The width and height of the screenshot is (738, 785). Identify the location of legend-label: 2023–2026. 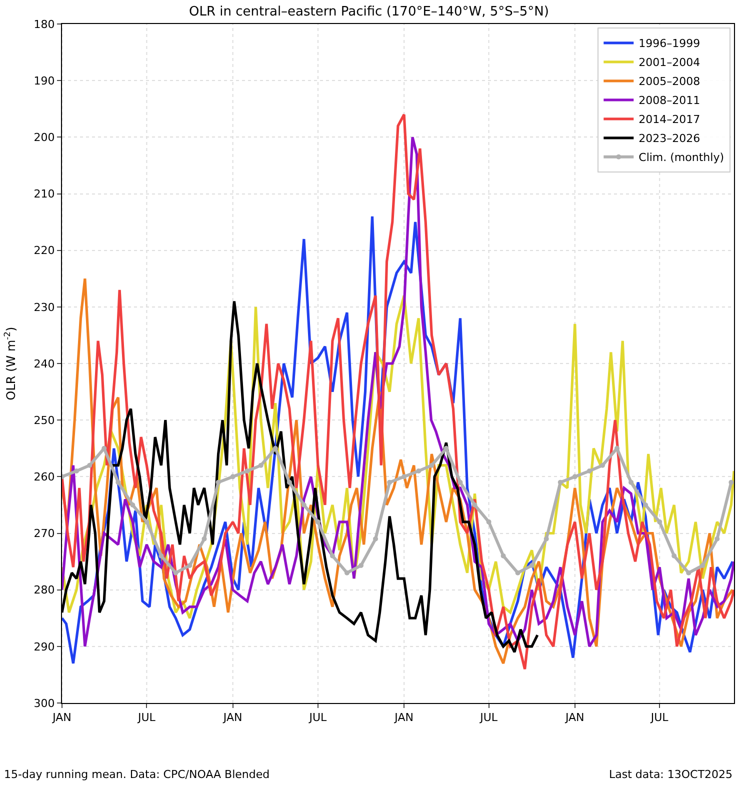
(669, 139).